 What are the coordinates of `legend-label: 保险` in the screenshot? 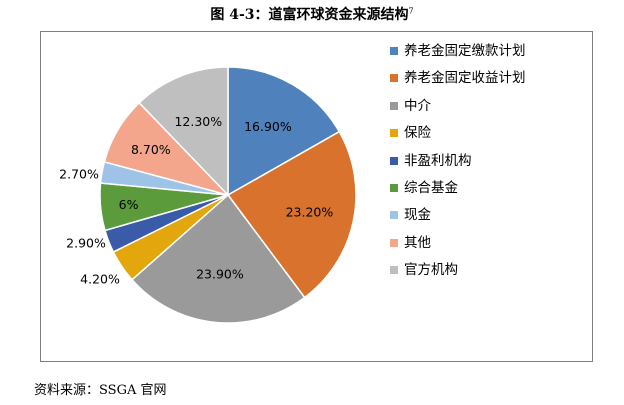 It's located at (417, 133).